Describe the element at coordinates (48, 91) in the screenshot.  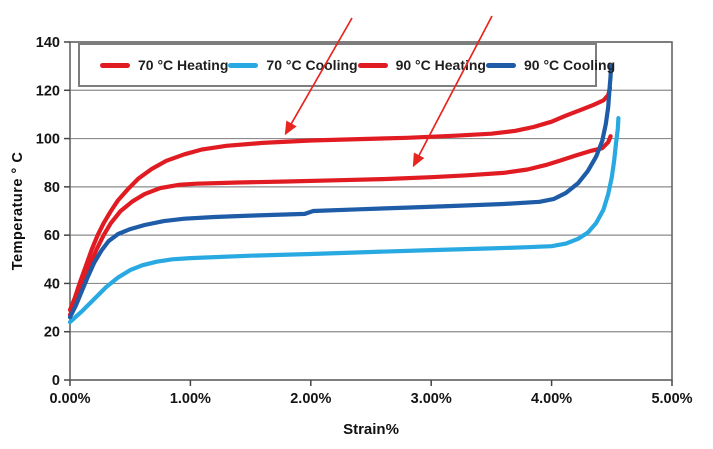
I see `y-tick-label: 120` at that location.